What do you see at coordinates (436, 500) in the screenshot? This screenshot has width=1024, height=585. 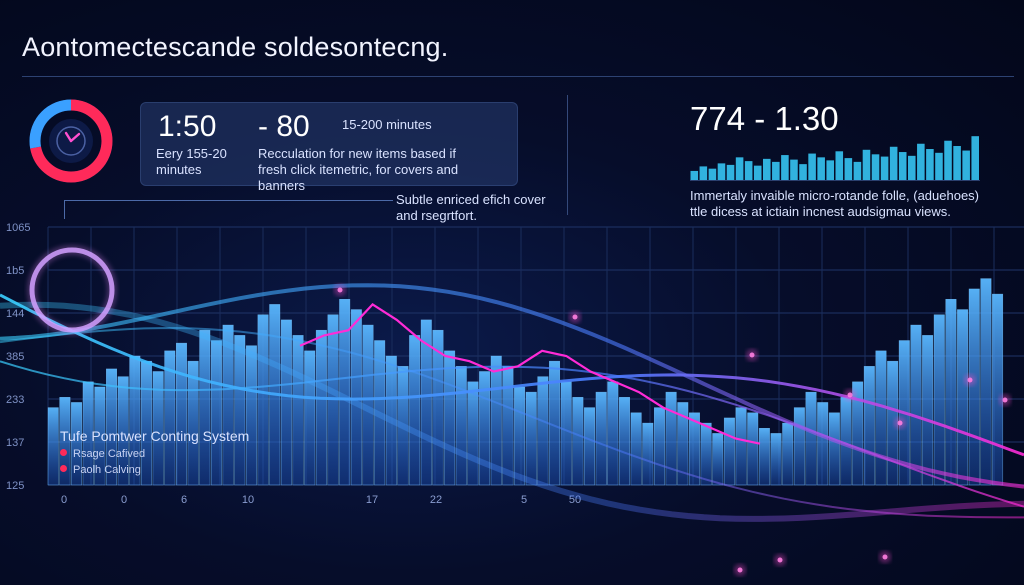 I see `x-tick-label: 22` at bounding box center [436, 500].